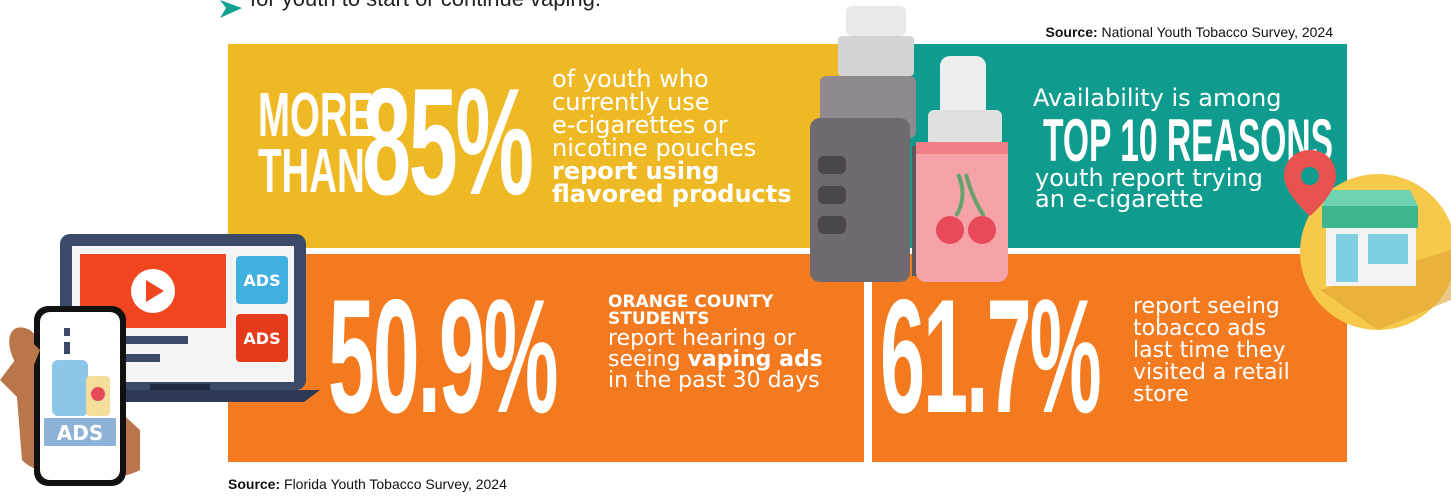 The width and height of the screenshot is (1451, 498). I want to click on top-10-reasons: TOP 10 REASONS, so click(1188, 140).